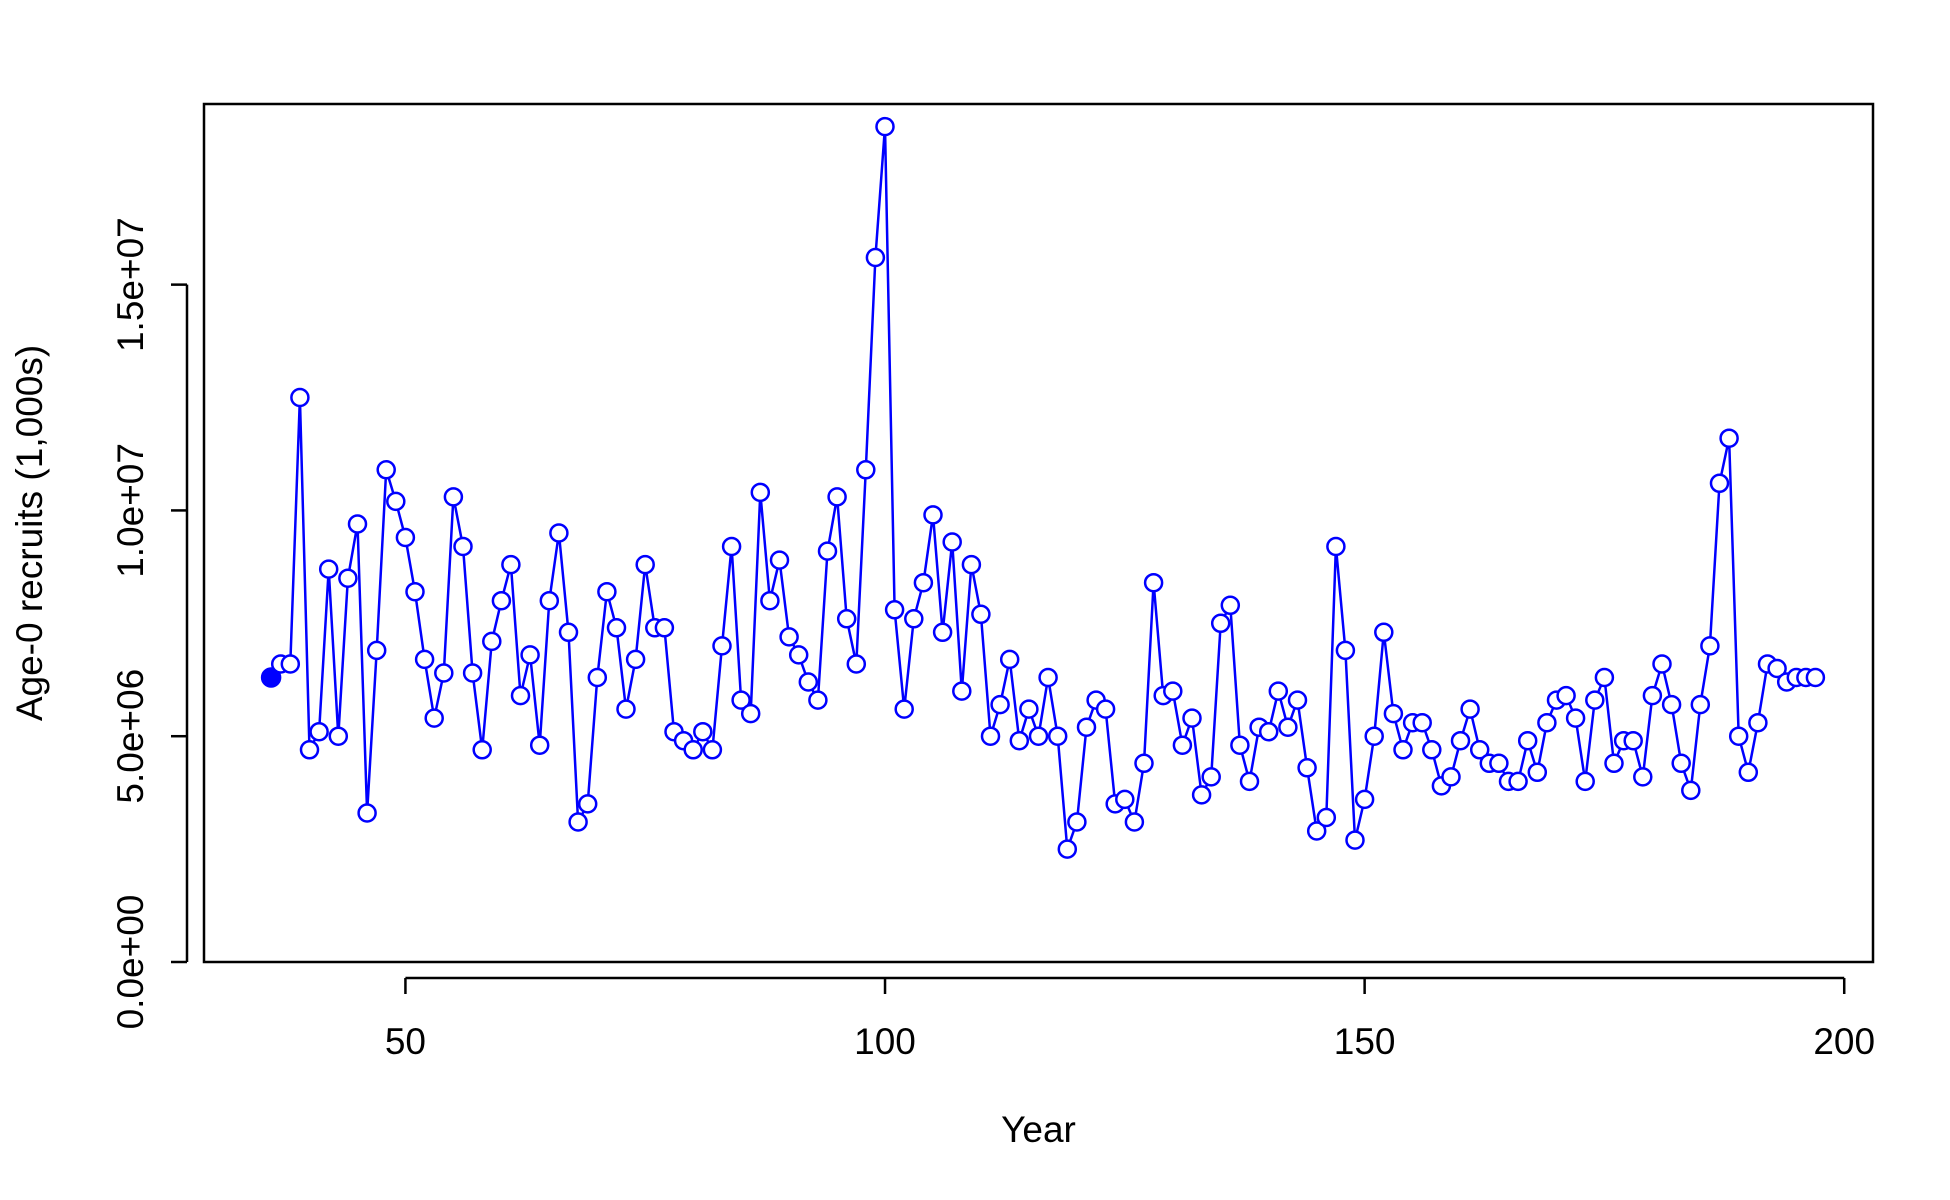 The height and width of the screenshot is (1200, 1950). What do you see at coordinates (1365, 1041) in the screenshot?
I see `x-tick-label: 150` at bounding box center [1365, 1041].